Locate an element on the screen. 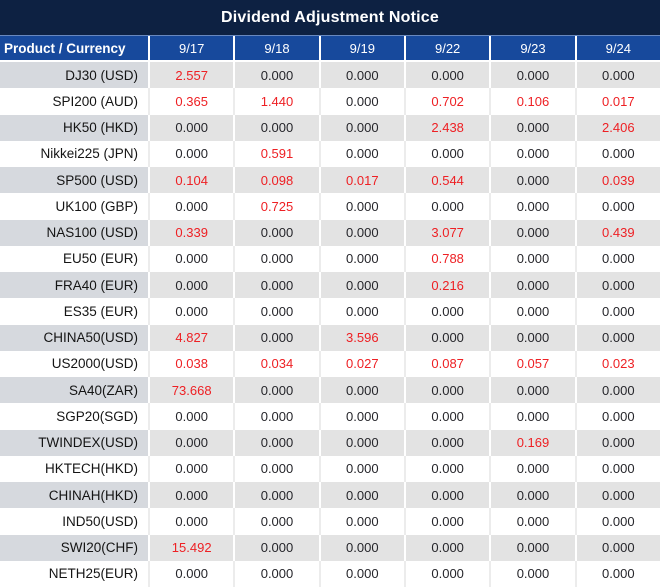 This screenshot has height=587, width=660. product-cell: SA40(ZAR) is located at coordinates (74, 390).